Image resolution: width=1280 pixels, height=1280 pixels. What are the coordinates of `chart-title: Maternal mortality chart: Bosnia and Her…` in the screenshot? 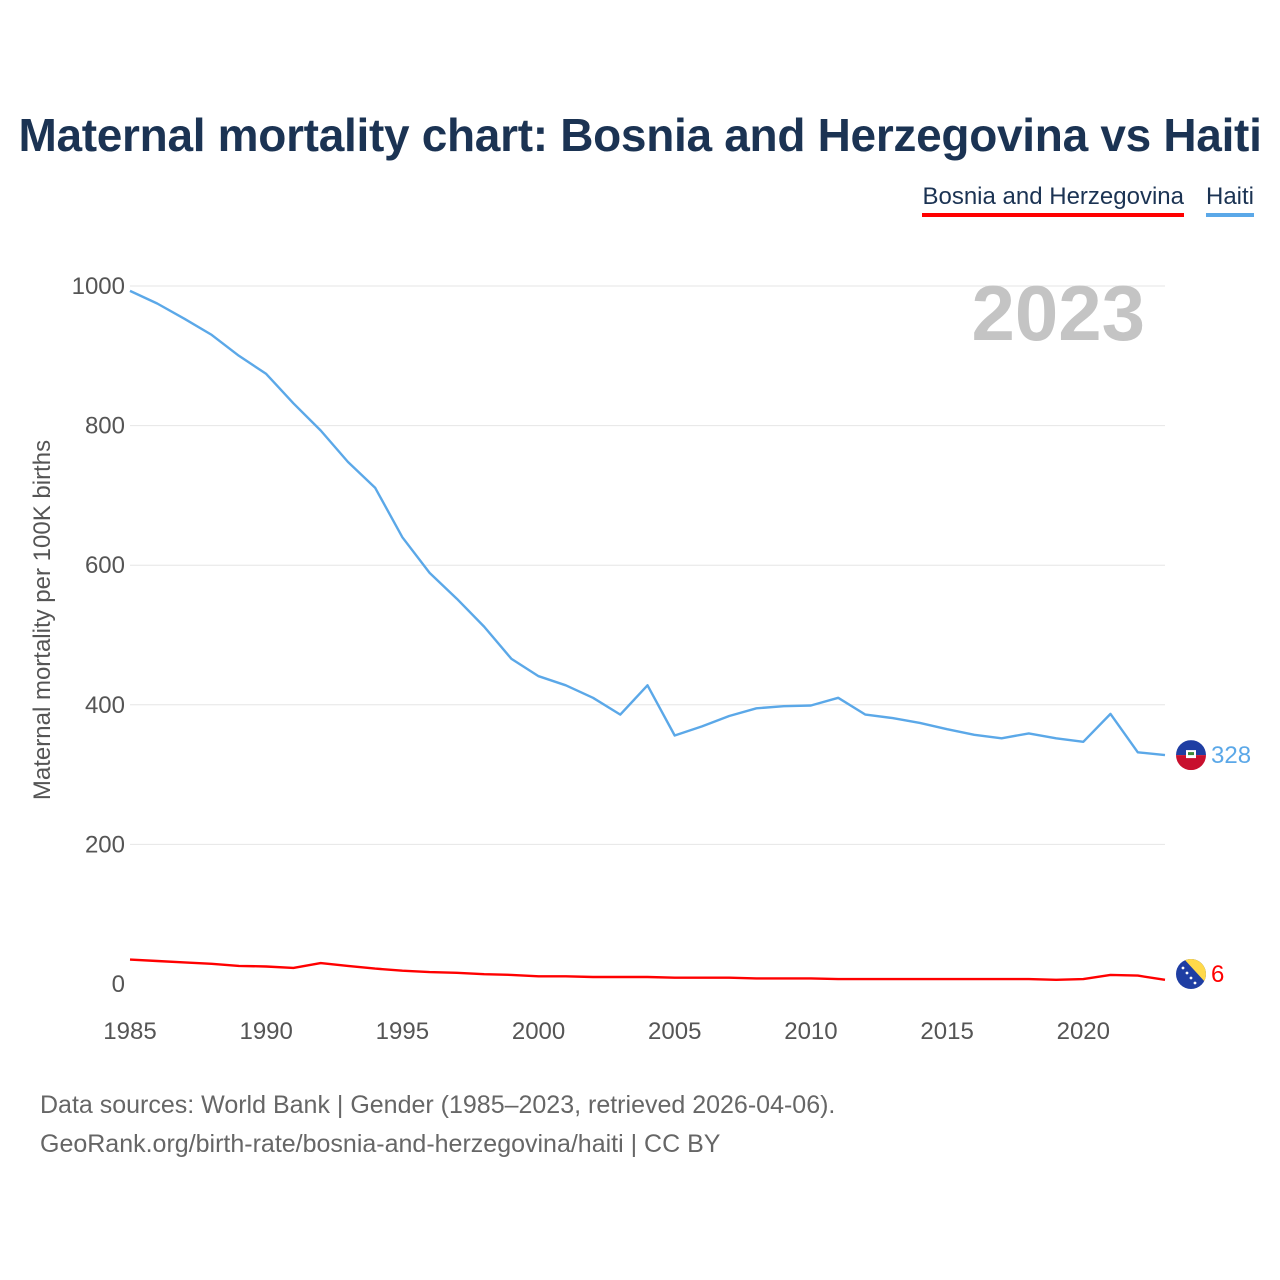 It's located at (640, 135).